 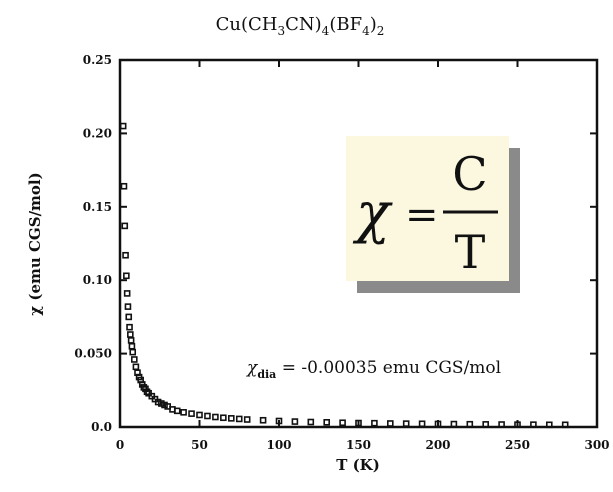 I want to click on x-tick-label: 150, so click(x=358, y=445).